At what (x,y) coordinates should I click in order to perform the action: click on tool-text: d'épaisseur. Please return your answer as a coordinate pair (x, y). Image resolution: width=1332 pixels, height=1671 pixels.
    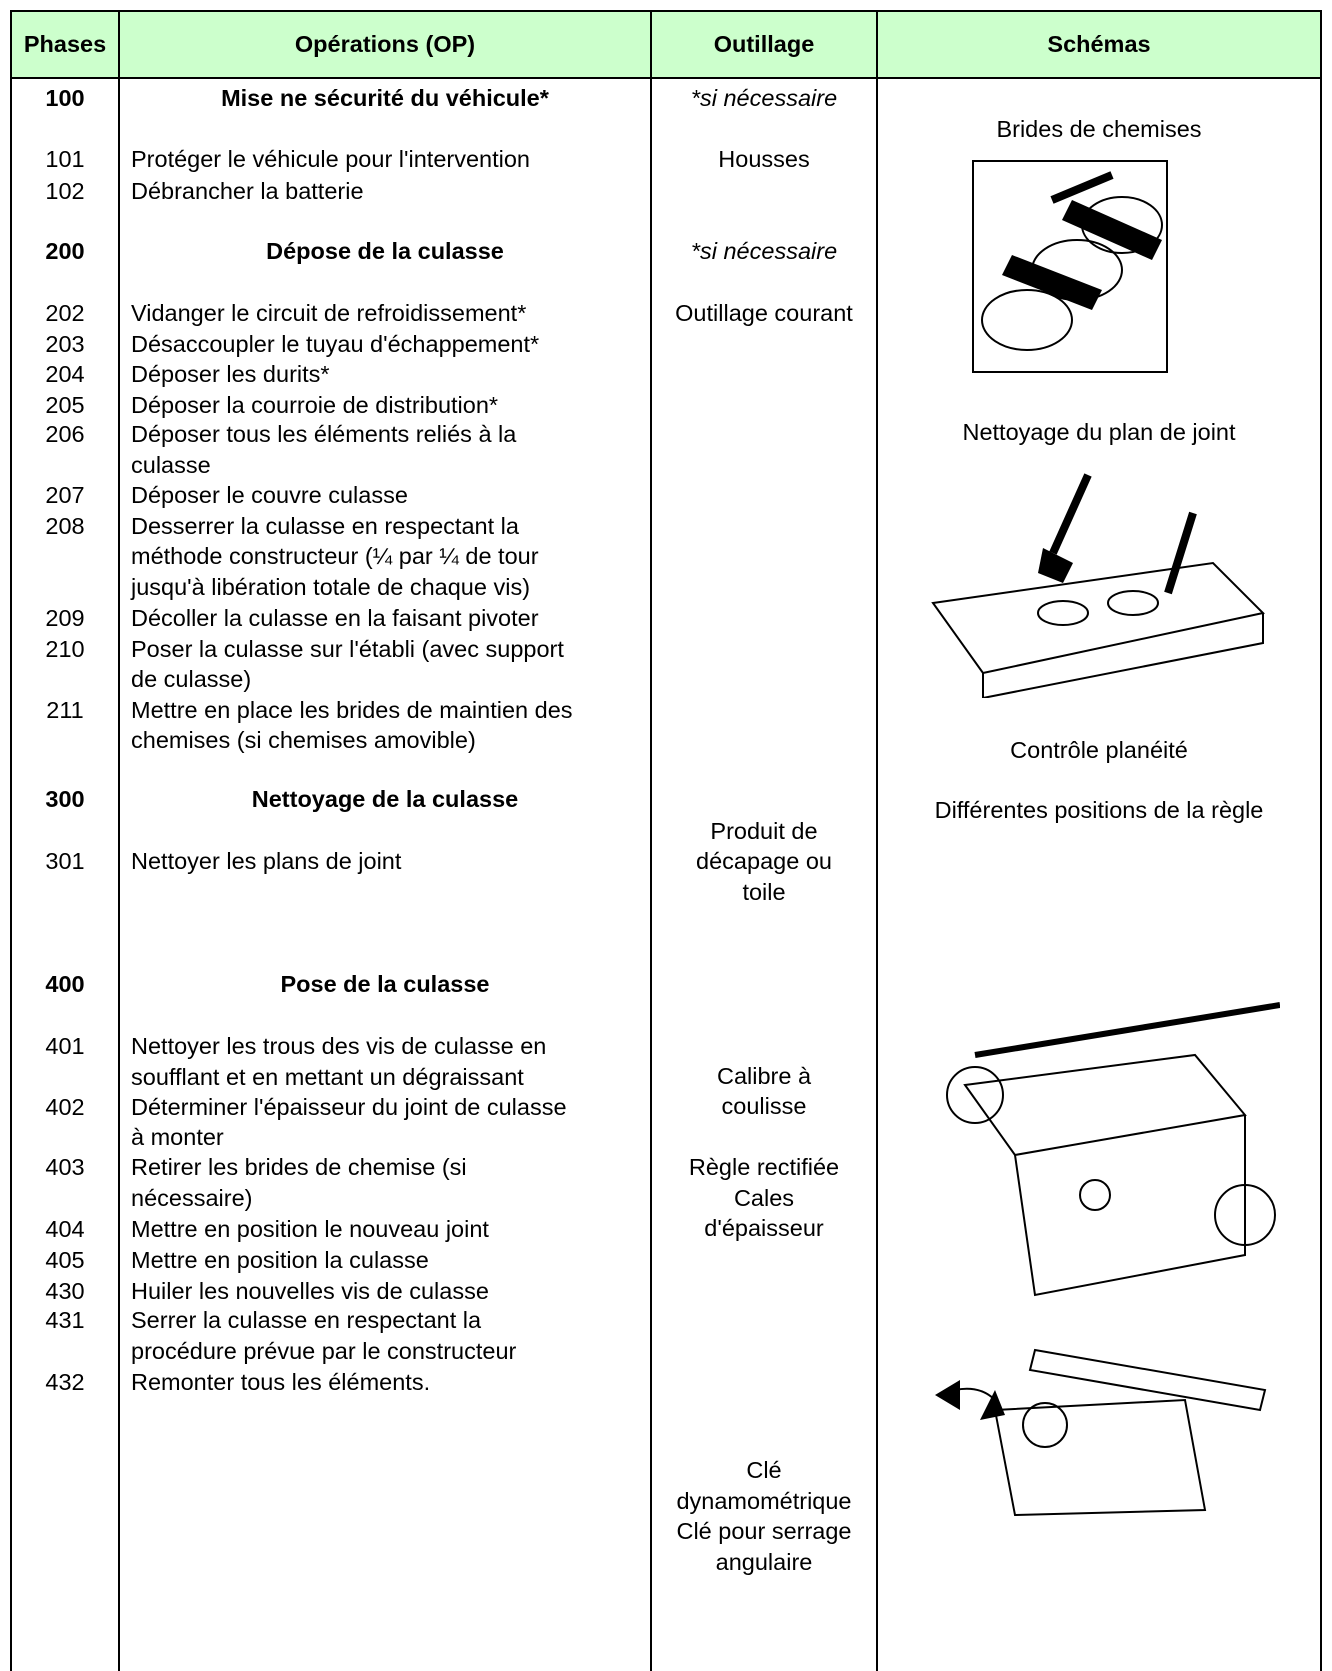
    Looking at the image, I should click on (764, 1228).